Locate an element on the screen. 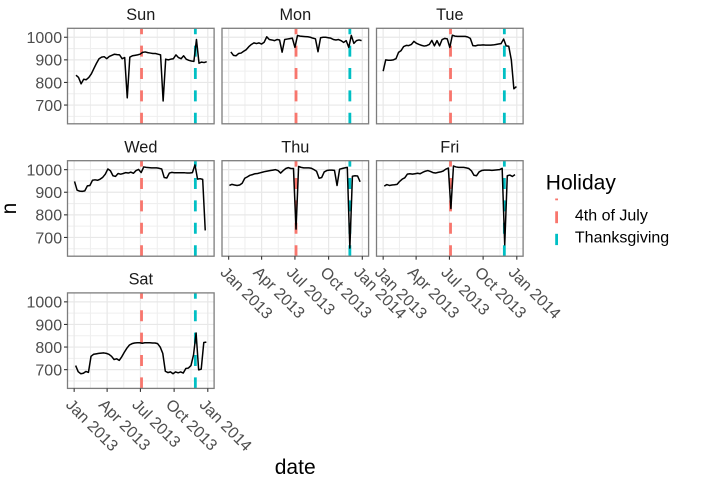 This screenshot has height=480, width=720. svg-text: Tue is located at coordinates (449, 15).